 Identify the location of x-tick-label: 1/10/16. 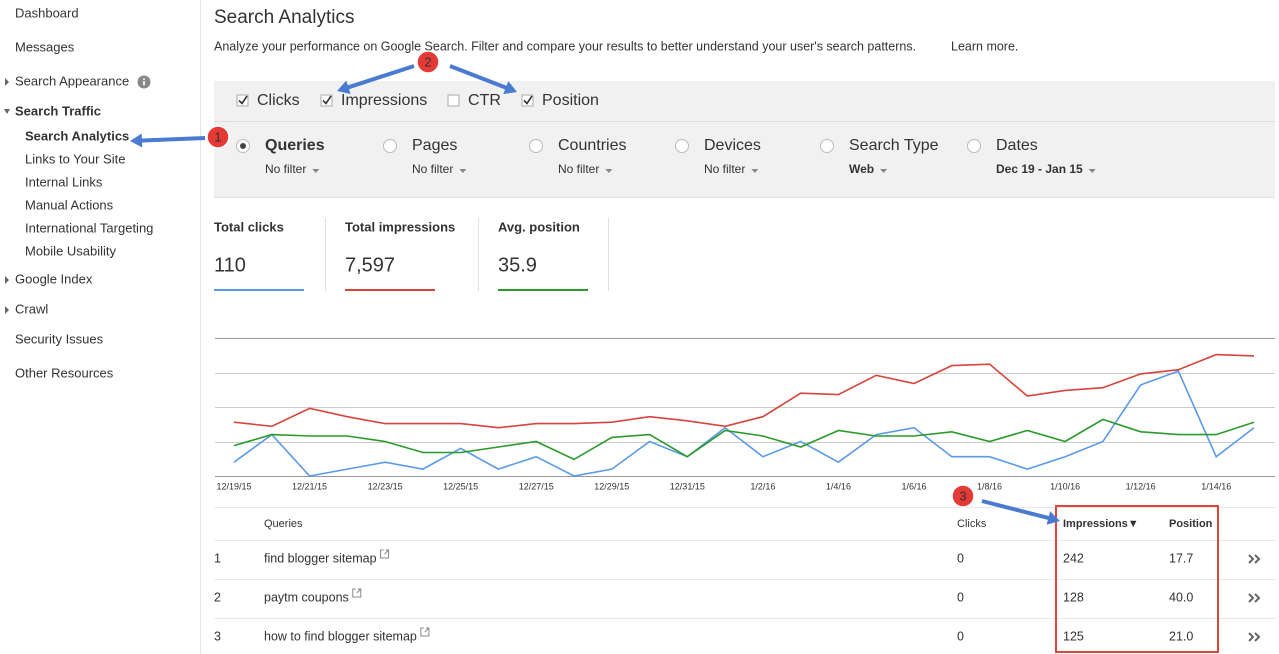
(1065, 486).